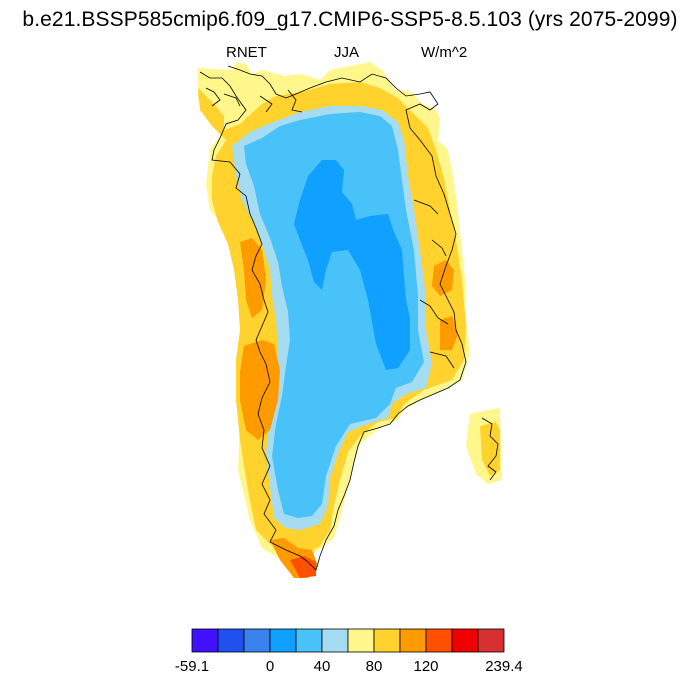 The width and height of the screenshot is (700, 700). I want to click on island-yellow, so click(490, 449).